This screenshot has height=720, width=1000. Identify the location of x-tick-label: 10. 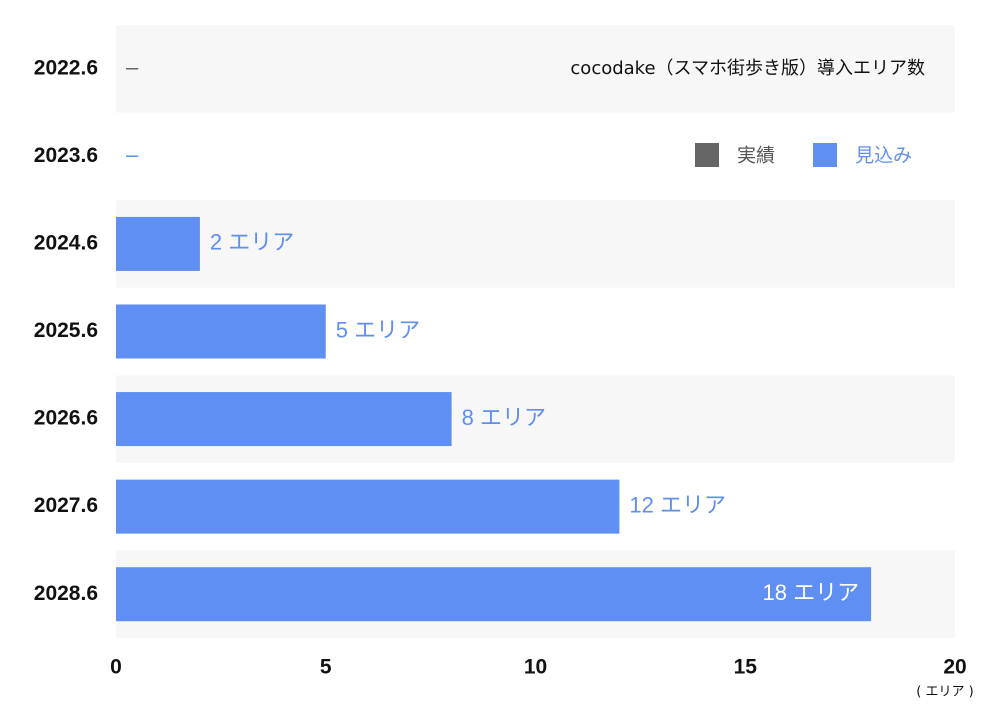
(535, 667).